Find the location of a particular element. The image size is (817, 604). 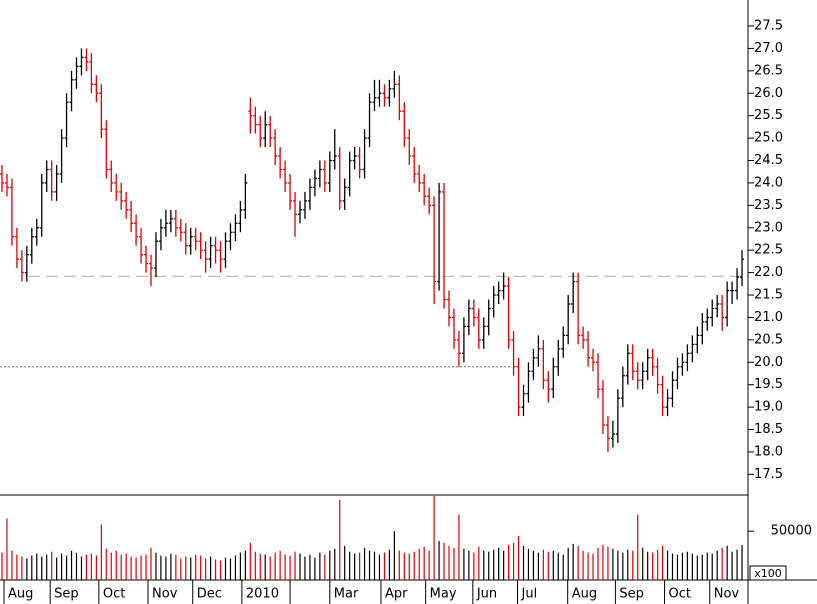

unit-box is located at coordinates (768, 573).